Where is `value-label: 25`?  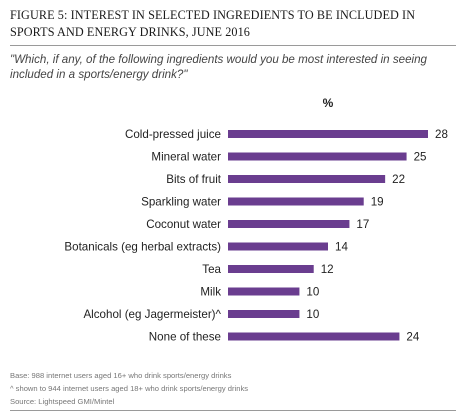
value-label: 25 is located at coordinates (420, 157).